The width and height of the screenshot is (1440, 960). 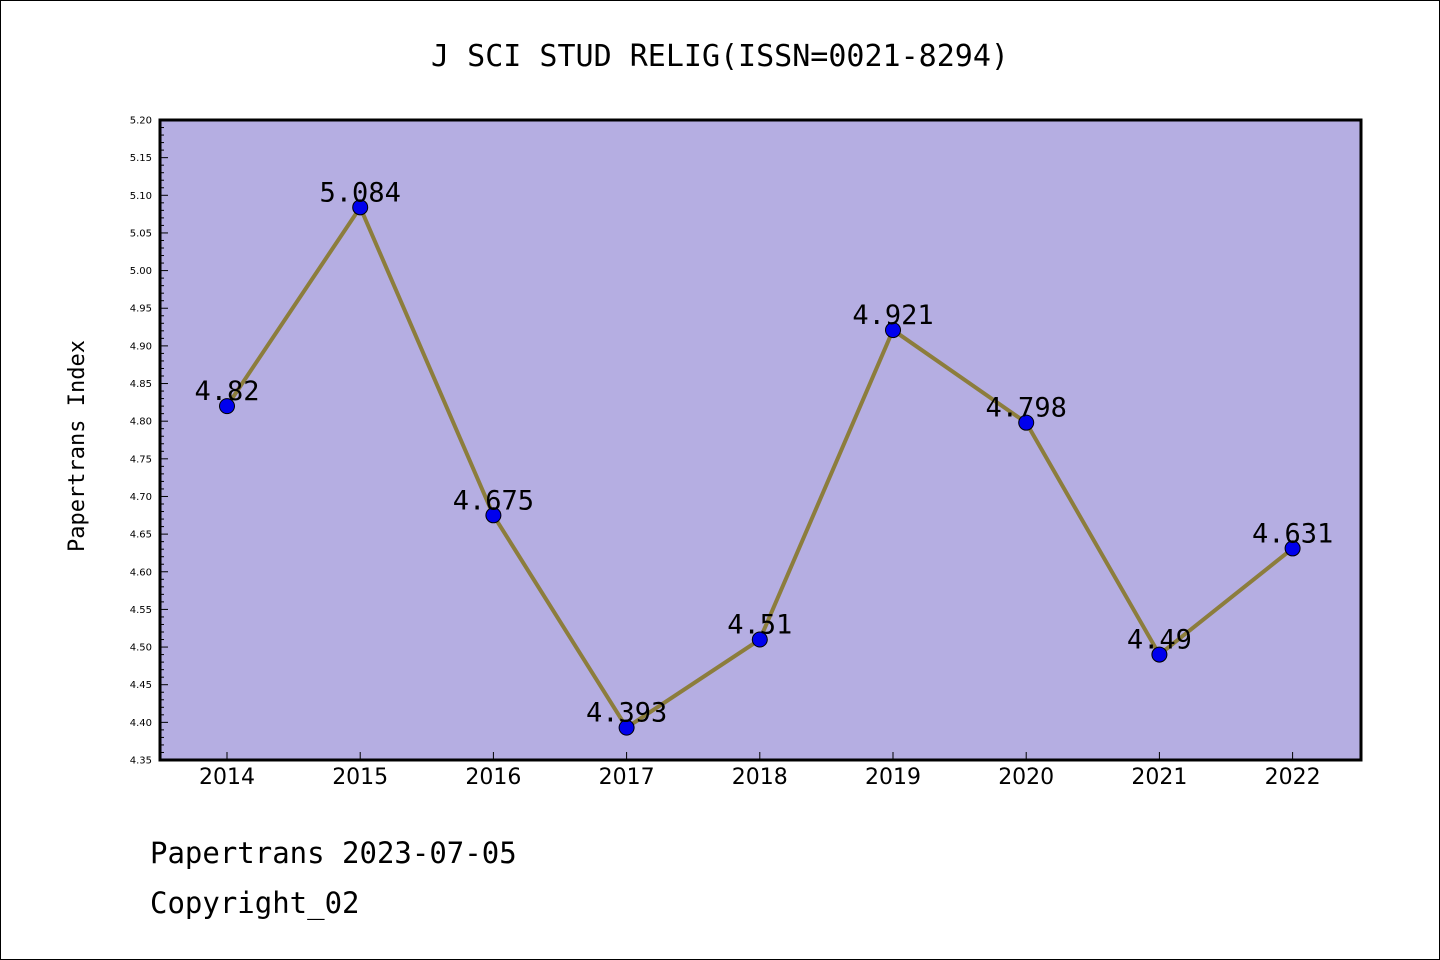 I want to click on y-tick-label: 5.15, so click(x=141, y=158).